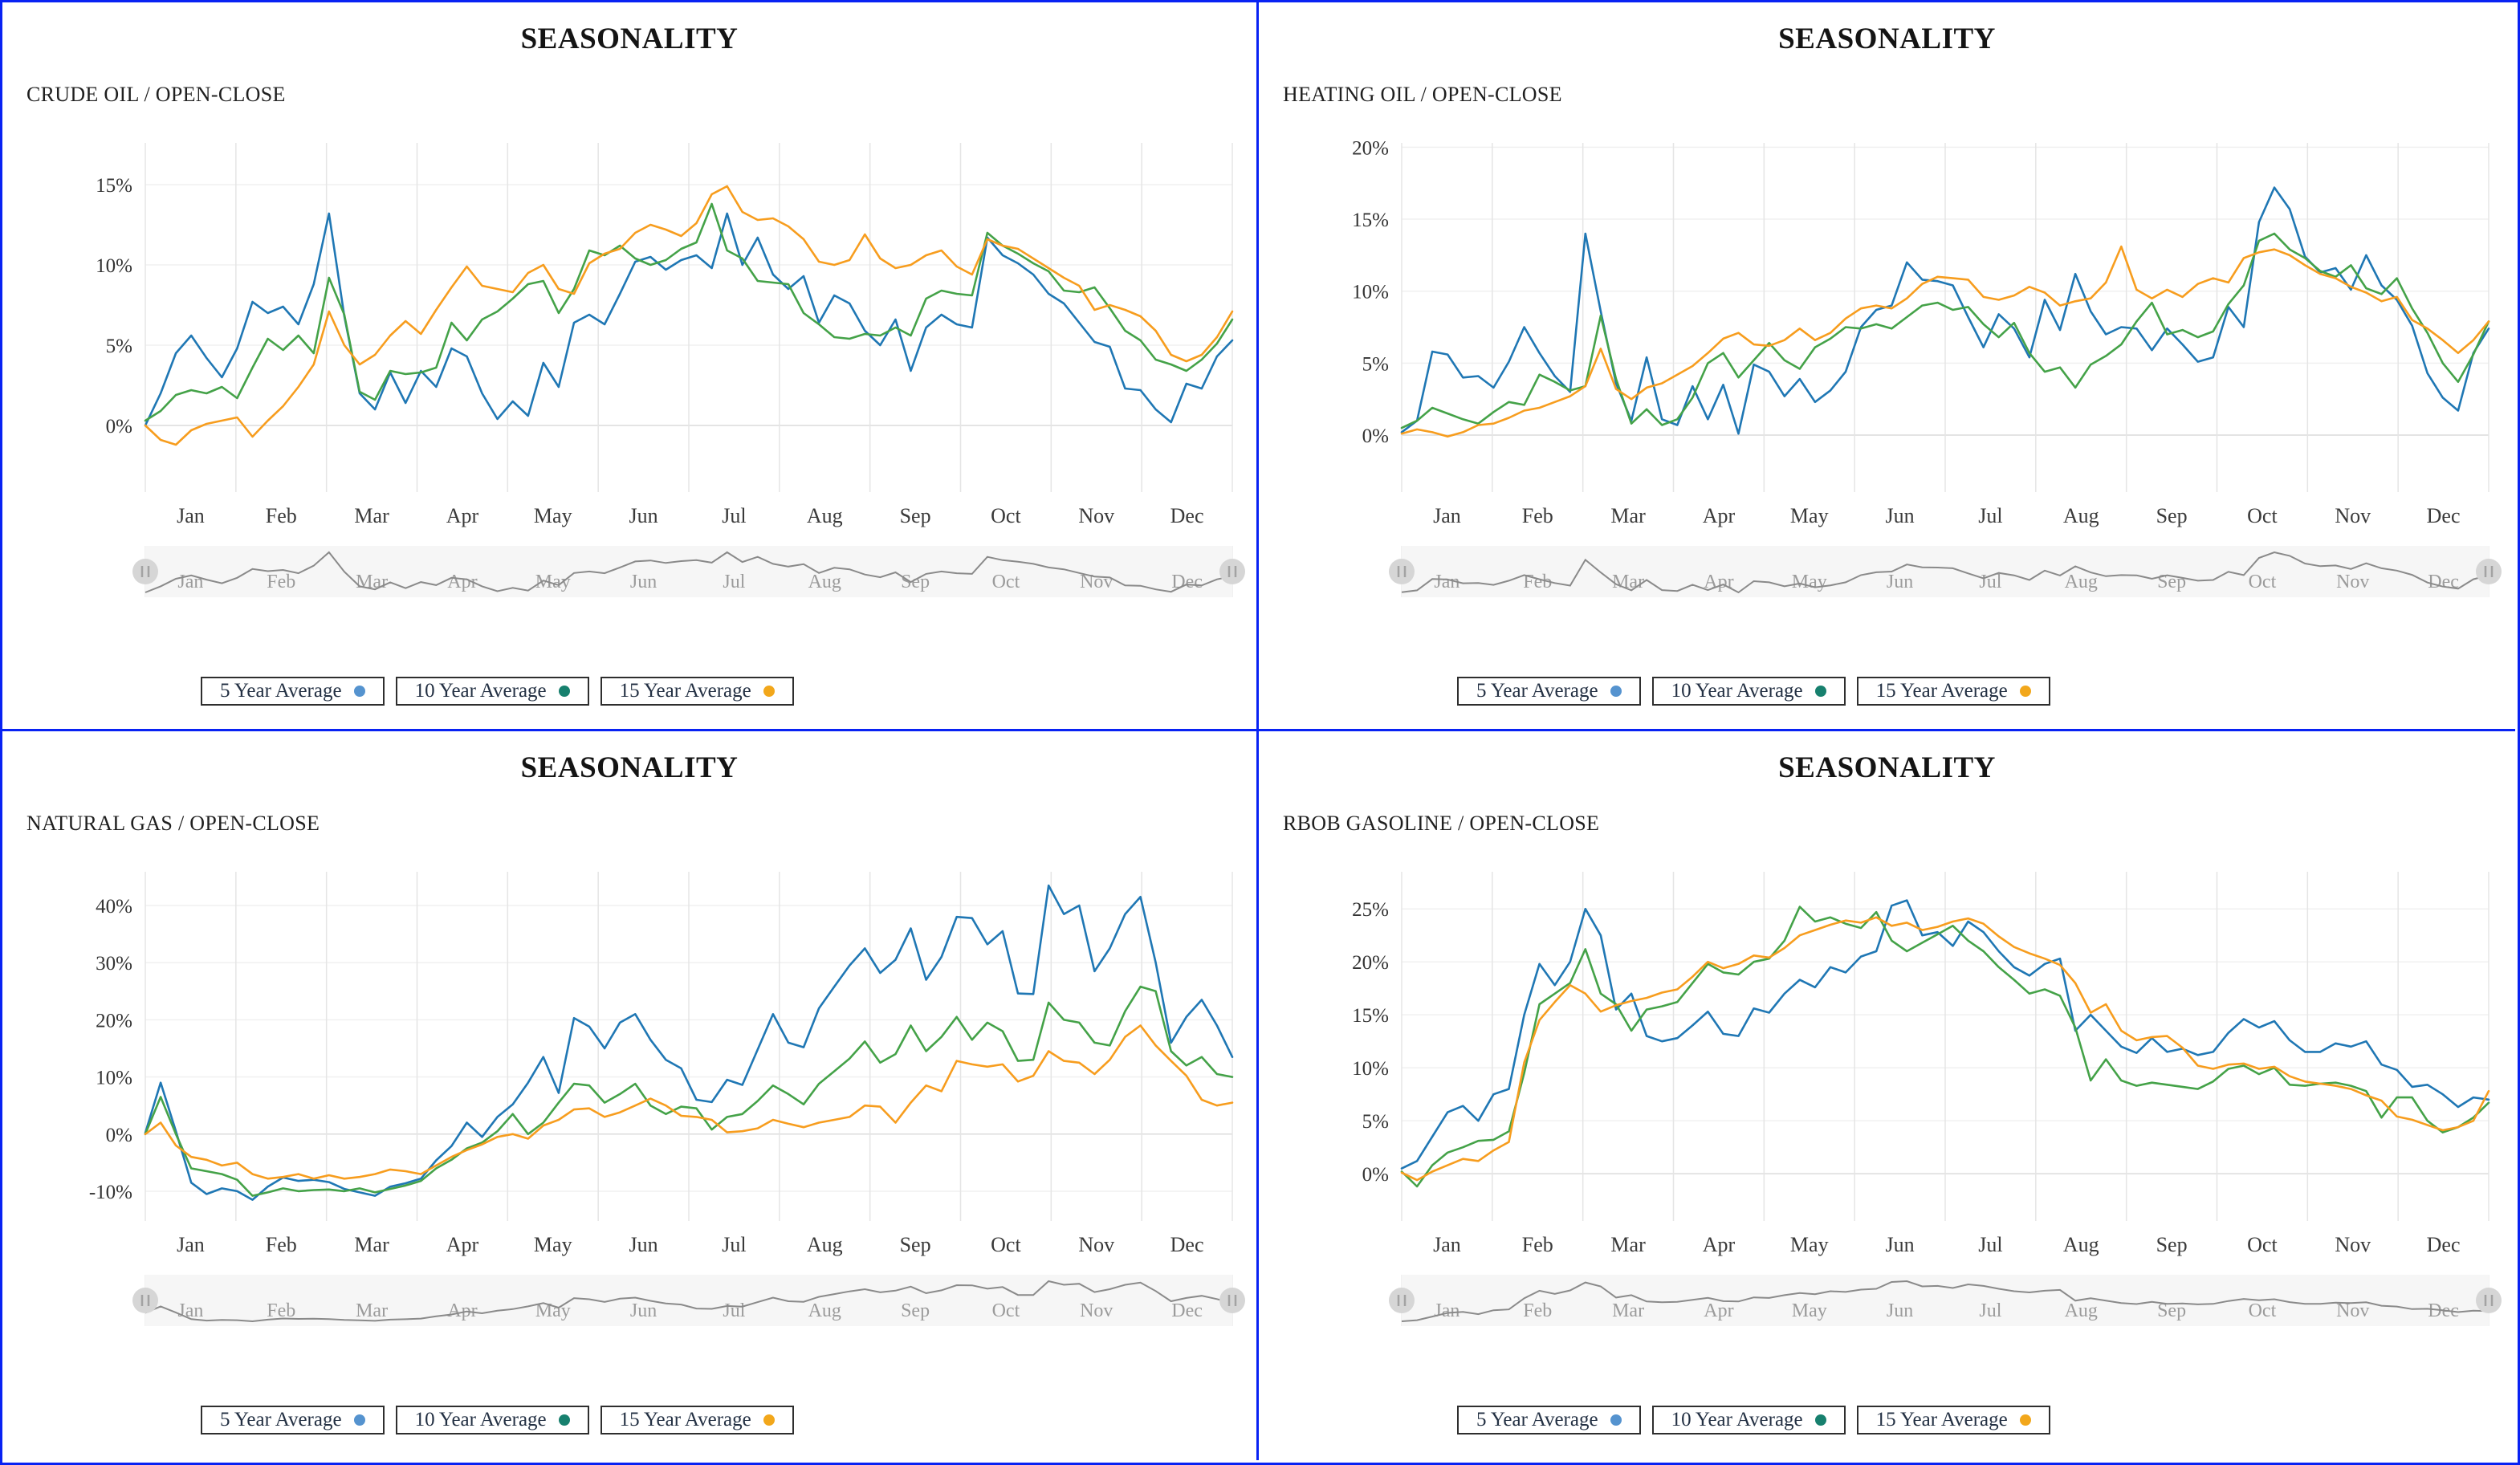 The image size is (2520, 1465). What do you see at coordinates (114, 266) in the screenshot?
I see `y-axis-label: 10%` at bounding box center [114, 266].